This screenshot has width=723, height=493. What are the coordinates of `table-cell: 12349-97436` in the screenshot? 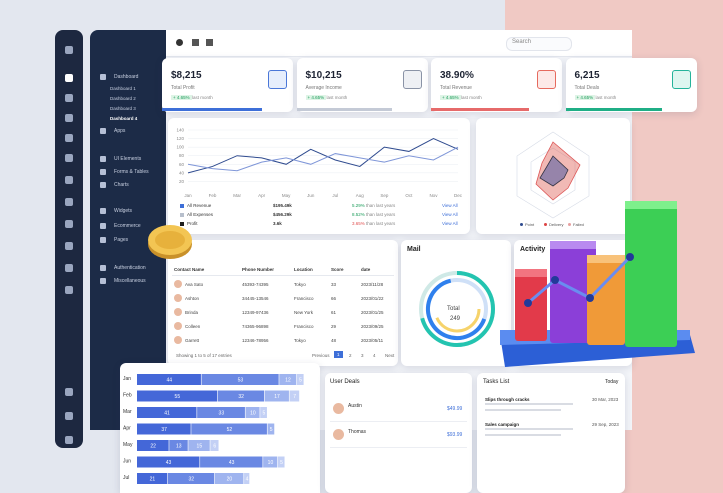 It's located at (255, 312).